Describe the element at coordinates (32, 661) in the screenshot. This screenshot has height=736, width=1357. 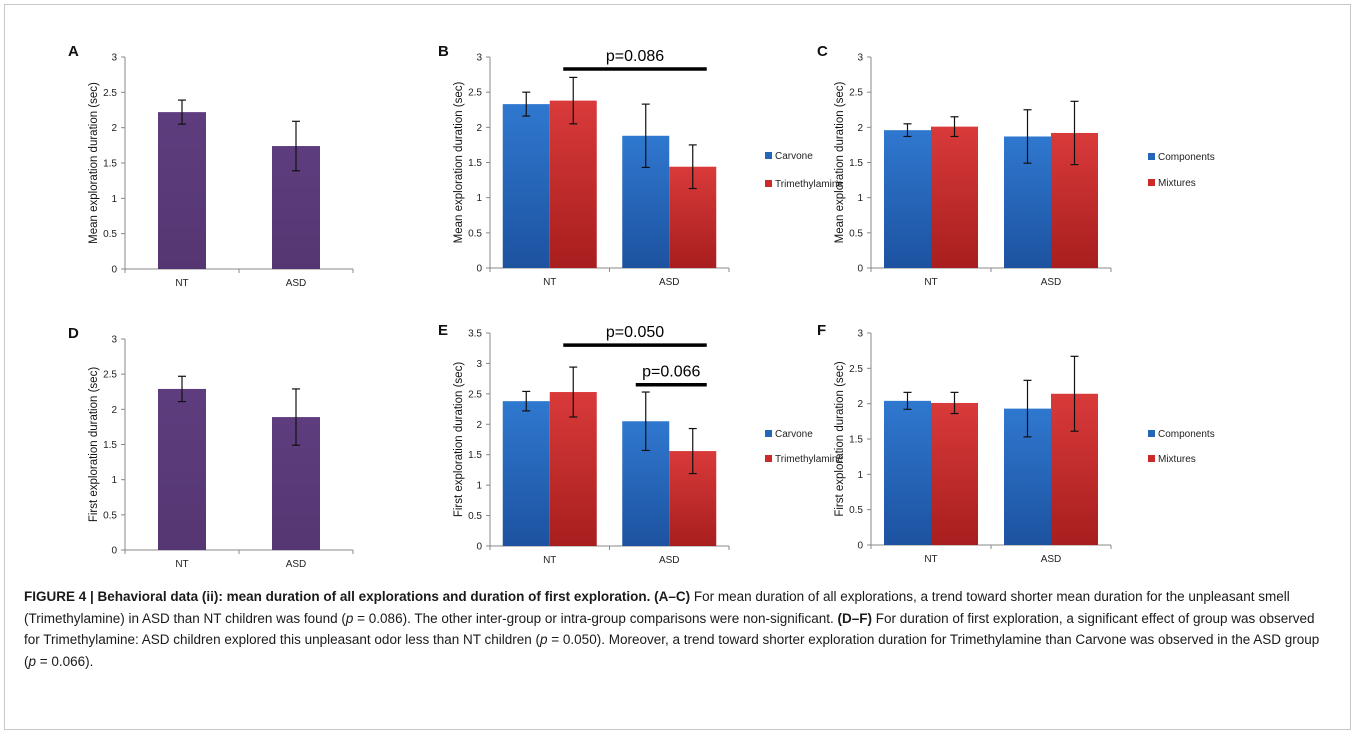
I see `caption-p-symbol-3: p` at that location.